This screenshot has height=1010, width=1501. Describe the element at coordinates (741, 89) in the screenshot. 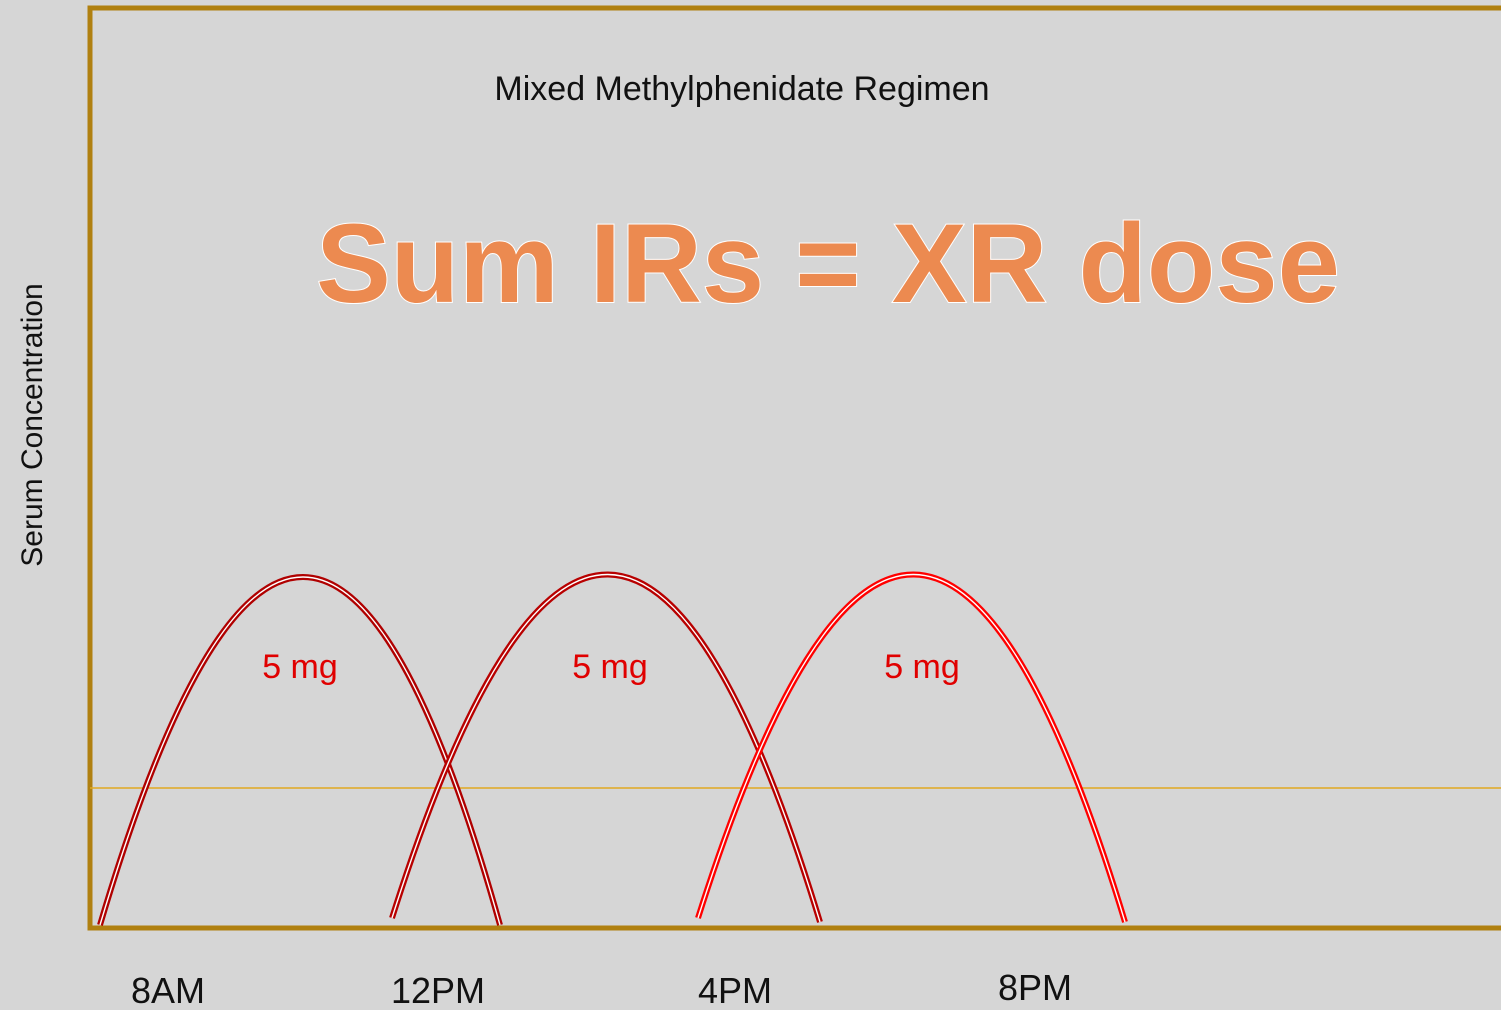

I see `title: Mixed Methylphenidate Regimen` at that location.